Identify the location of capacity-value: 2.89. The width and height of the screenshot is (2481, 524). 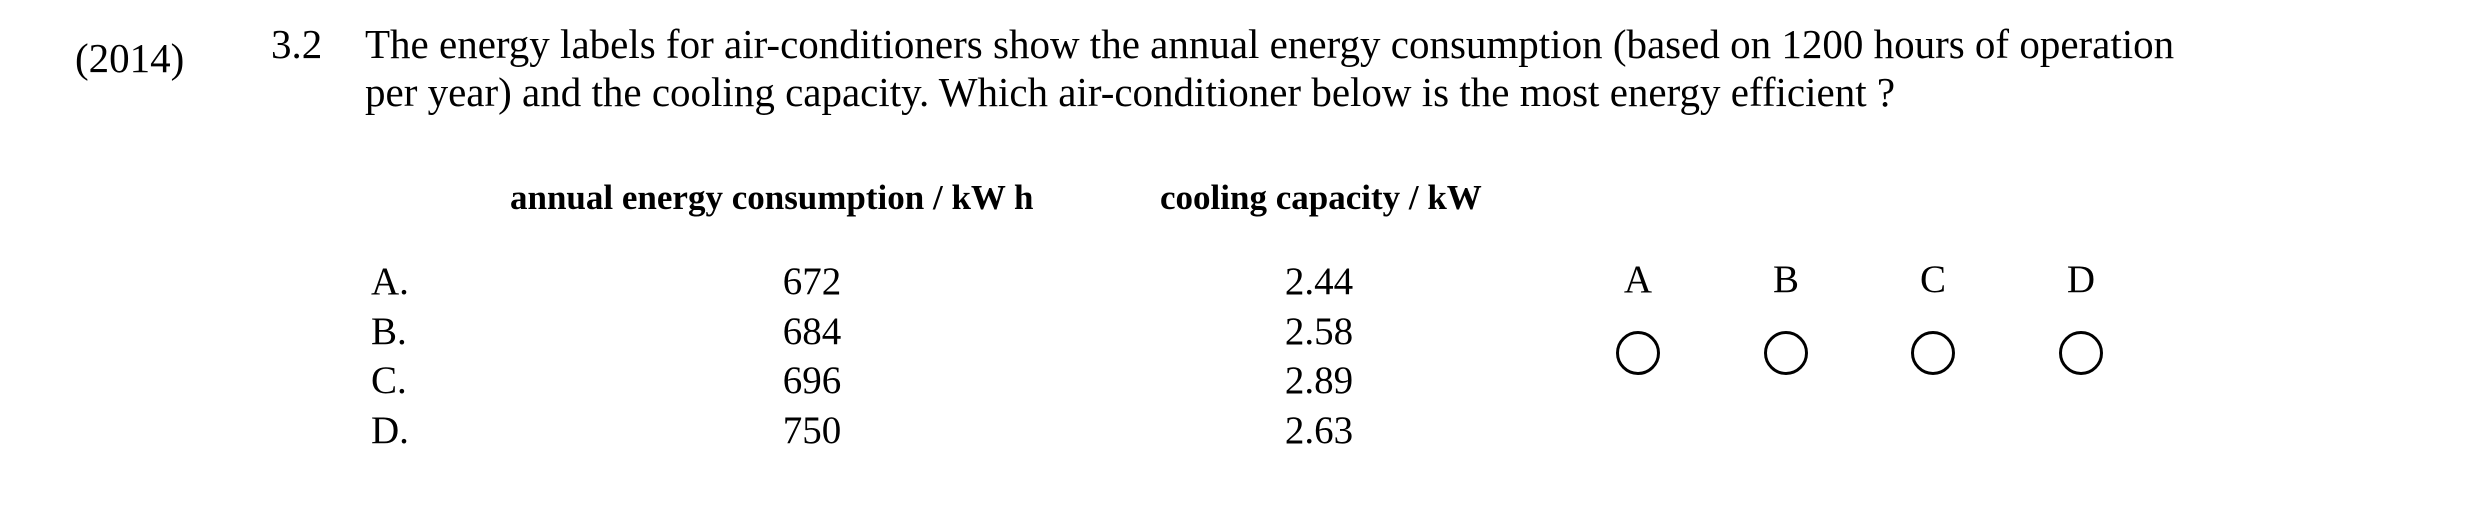
(1319, 380).